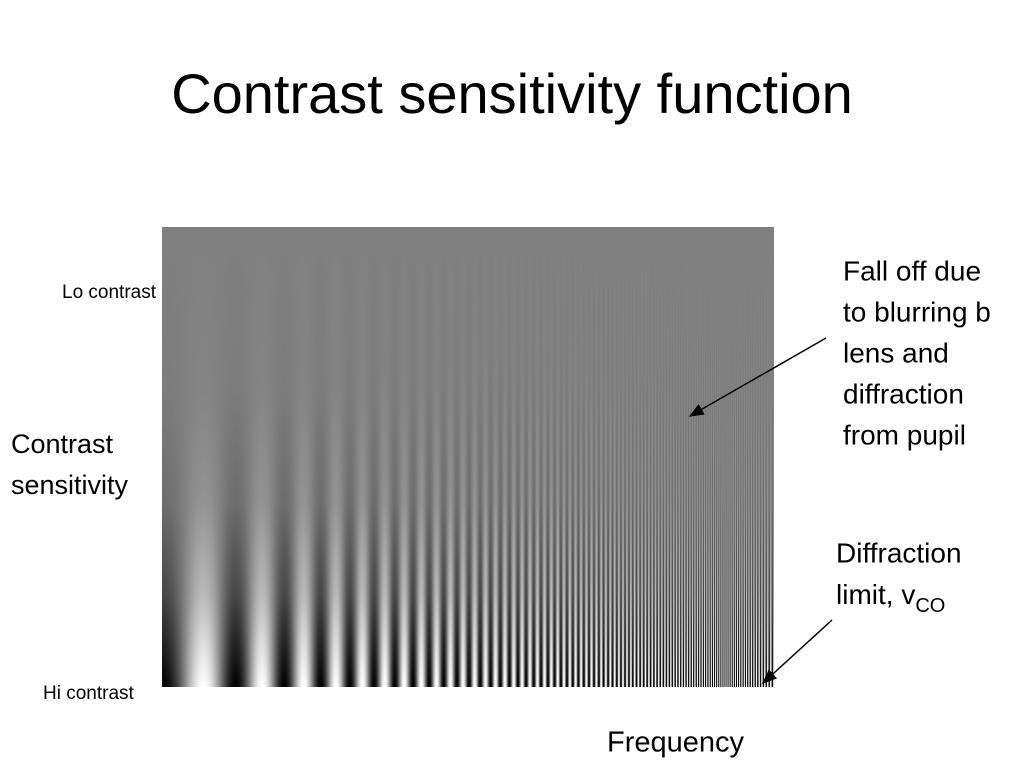 The width and height of the screenshot is (1024, 773). I want to click on y-label: Contrast, so click(62, 444).